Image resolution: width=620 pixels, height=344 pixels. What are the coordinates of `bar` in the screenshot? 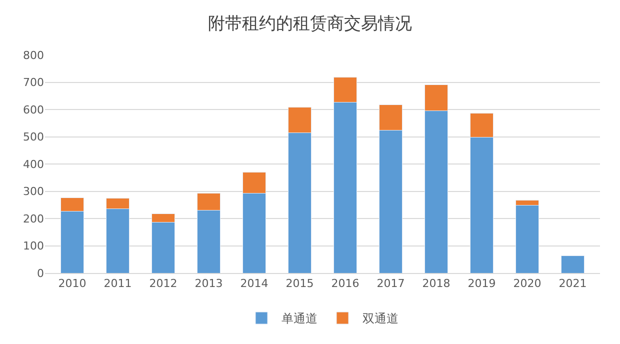 It's located at (572, 264).